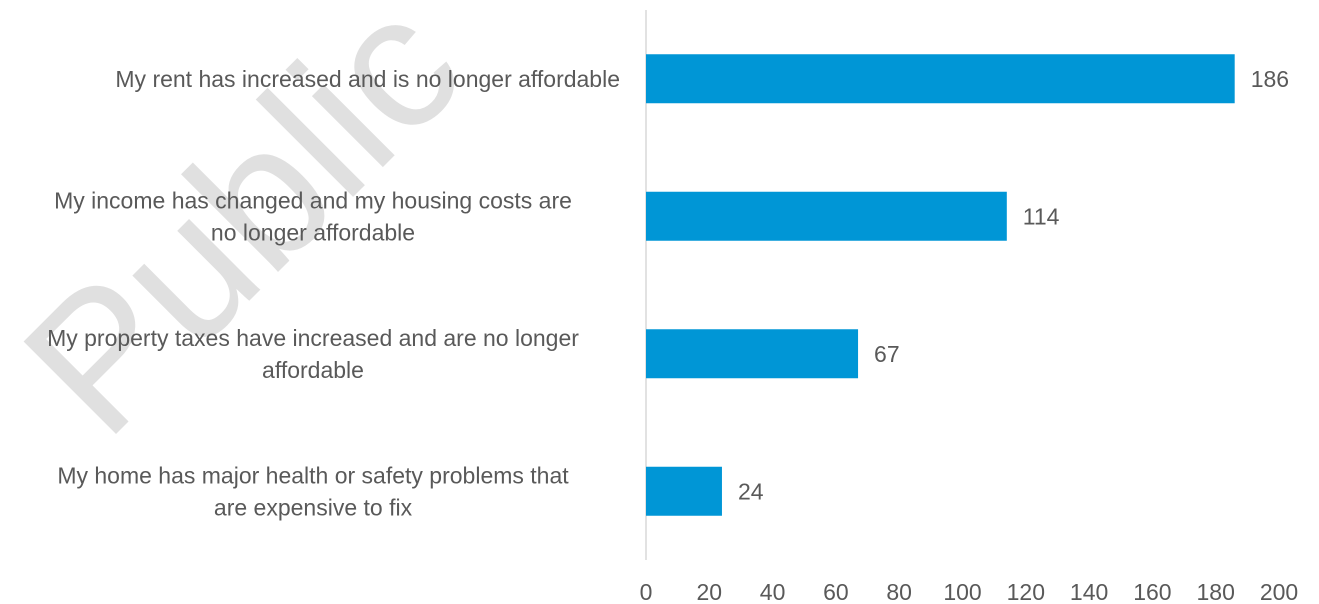 The image size is (1319, 604). Describe the element at coordinates (899, 591) in the screenshot. I see `x-tick-label: 80` at that location.